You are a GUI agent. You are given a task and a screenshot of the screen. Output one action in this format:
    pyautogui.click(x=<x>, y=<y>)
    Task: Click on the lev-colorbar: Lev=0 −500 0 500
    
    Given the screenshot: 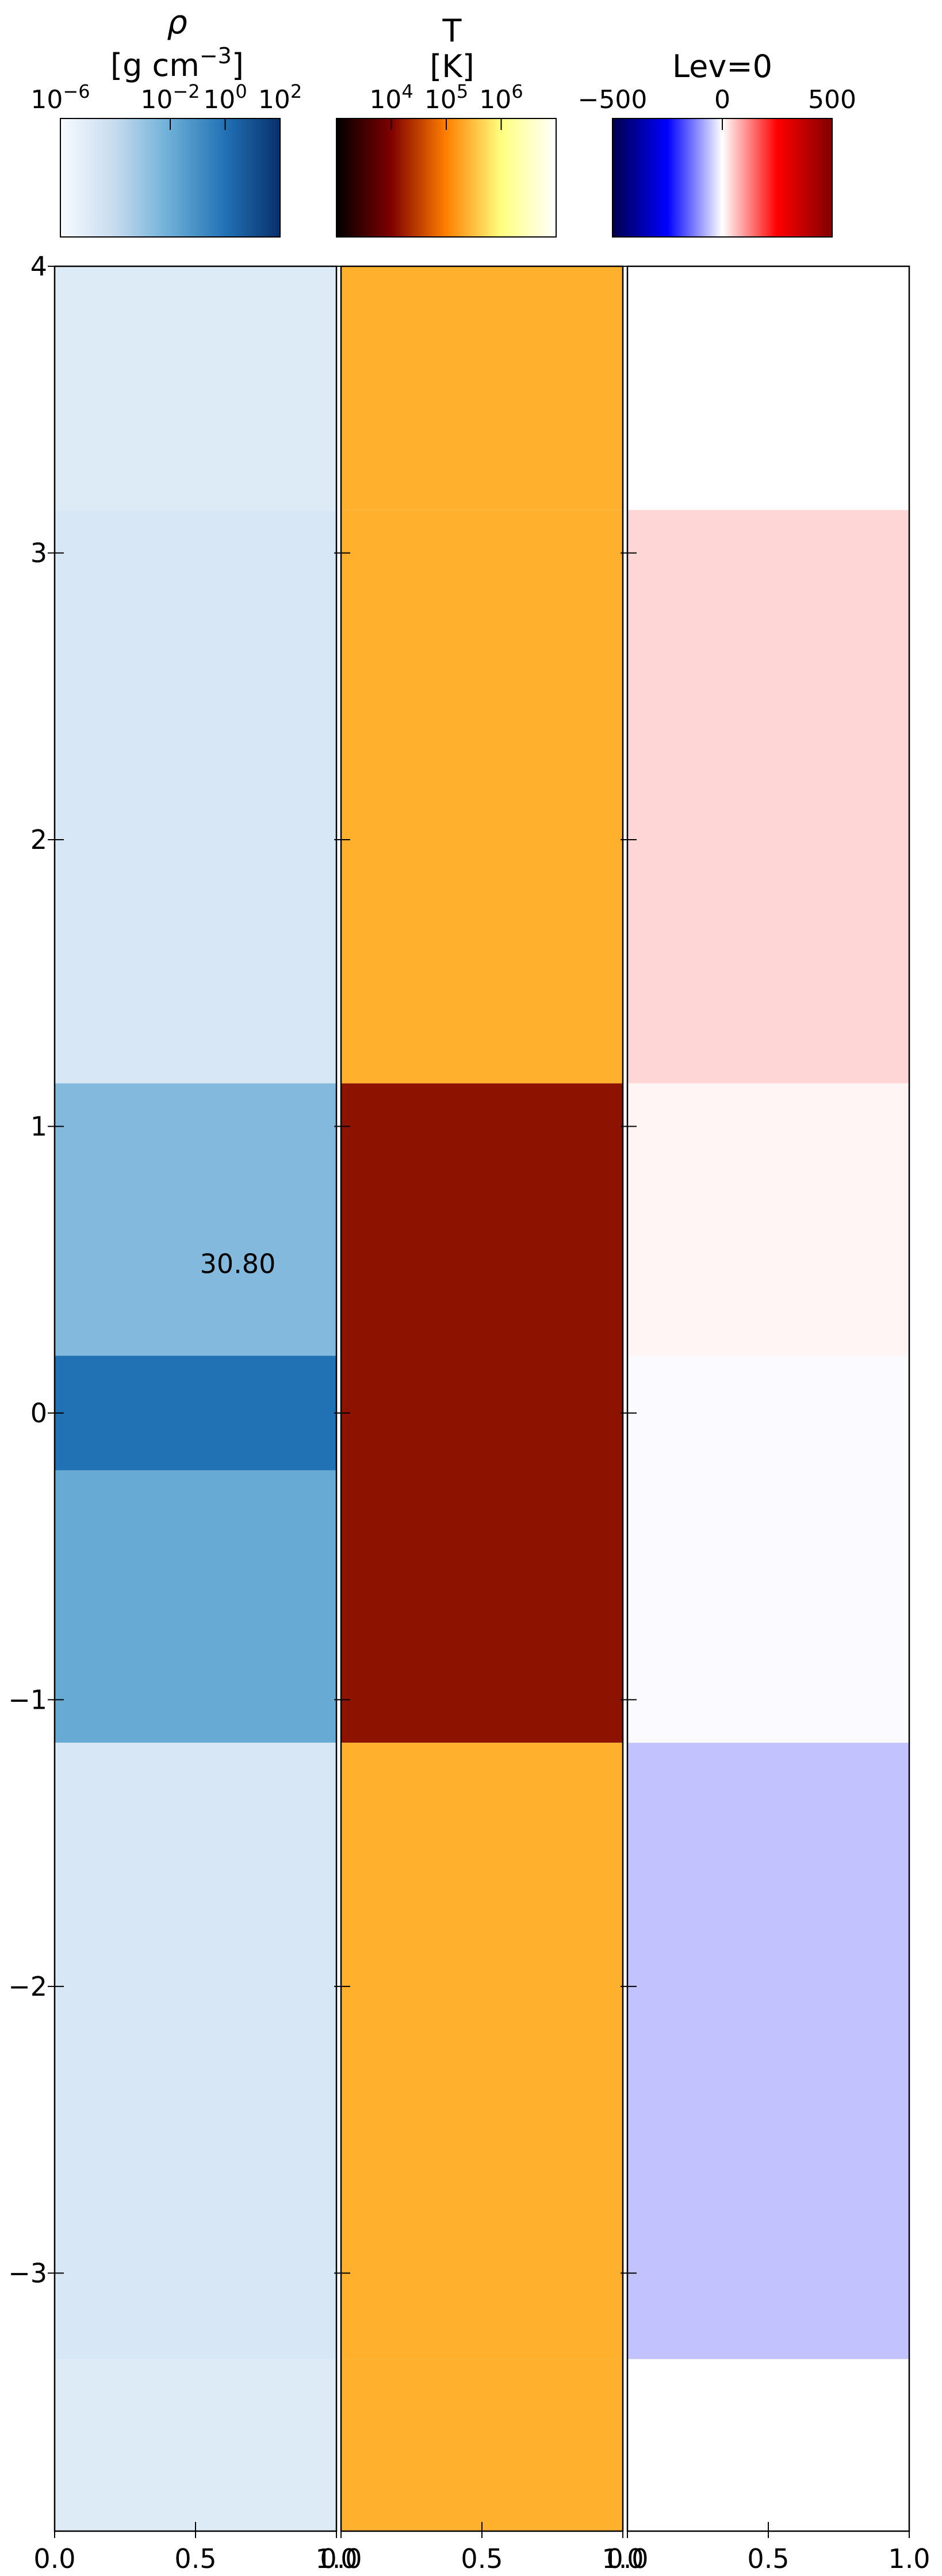 What is the action you would take?
    pyautogui.click(x=717, y=143)
    